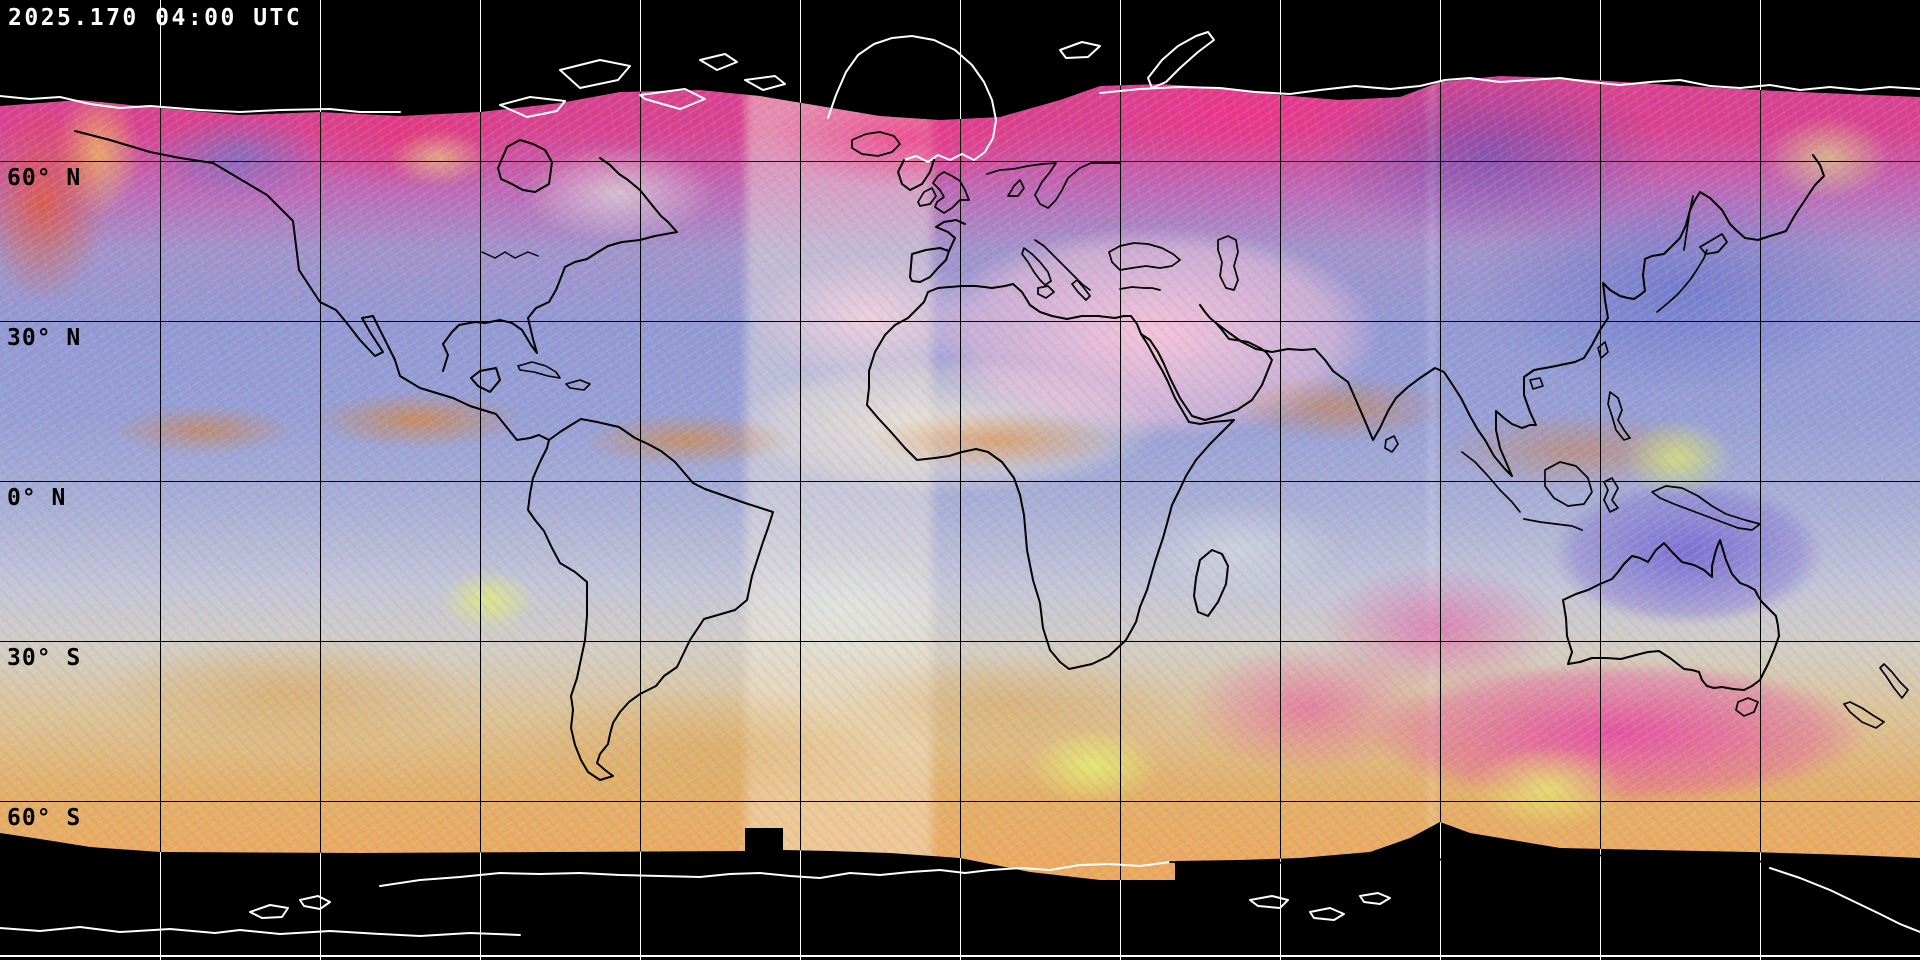 The image size is (1920, 960). I want to click on coastline-british-isles, so click(943, 192).